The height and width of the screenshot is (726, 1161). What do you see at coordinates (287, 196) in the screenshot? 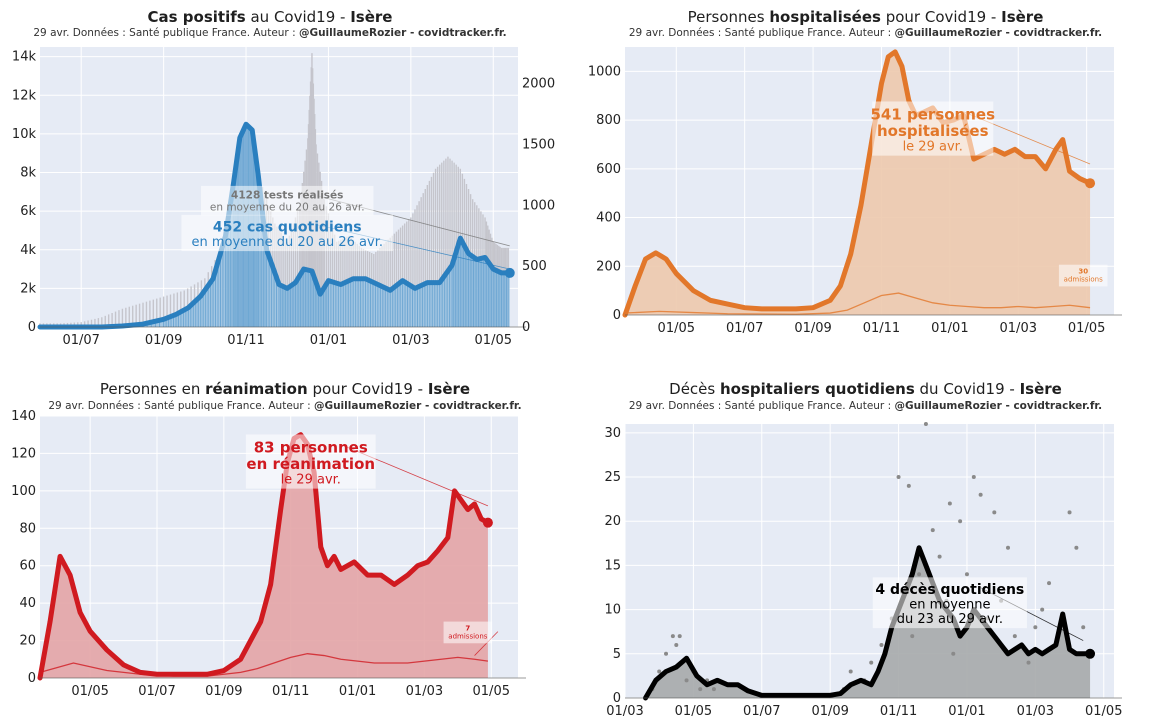
I see `annotation-text: 4128 tests réalisés` at bounding box center [287, 196].